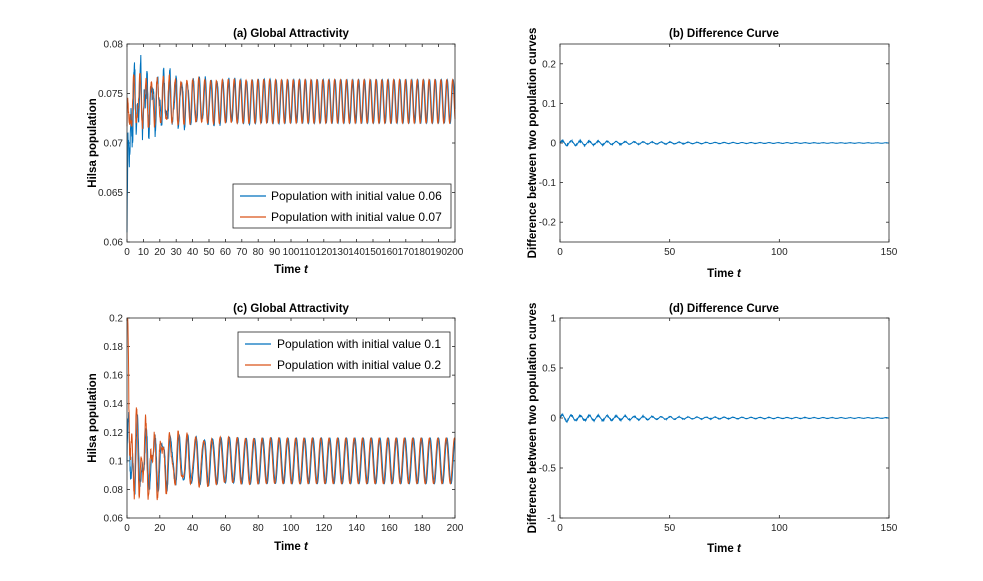 Image resolution: width=983 pixels, height=581 pixels. I want to click on ytick-label-a: 0.075, so click(110, 94).